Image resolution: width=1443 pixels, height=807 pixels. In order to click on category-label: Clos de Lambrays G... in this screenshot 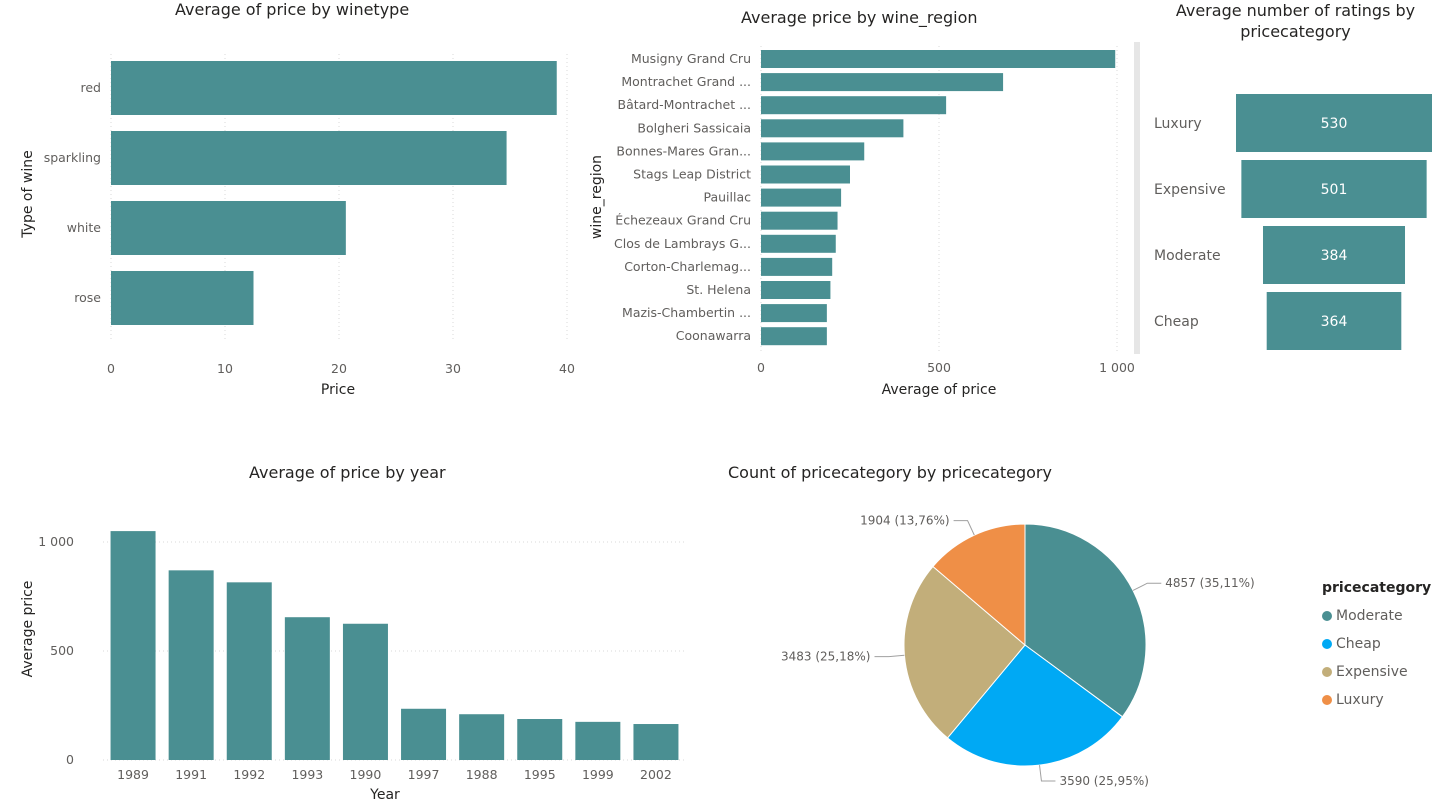, I will do `click(682, 243)`.